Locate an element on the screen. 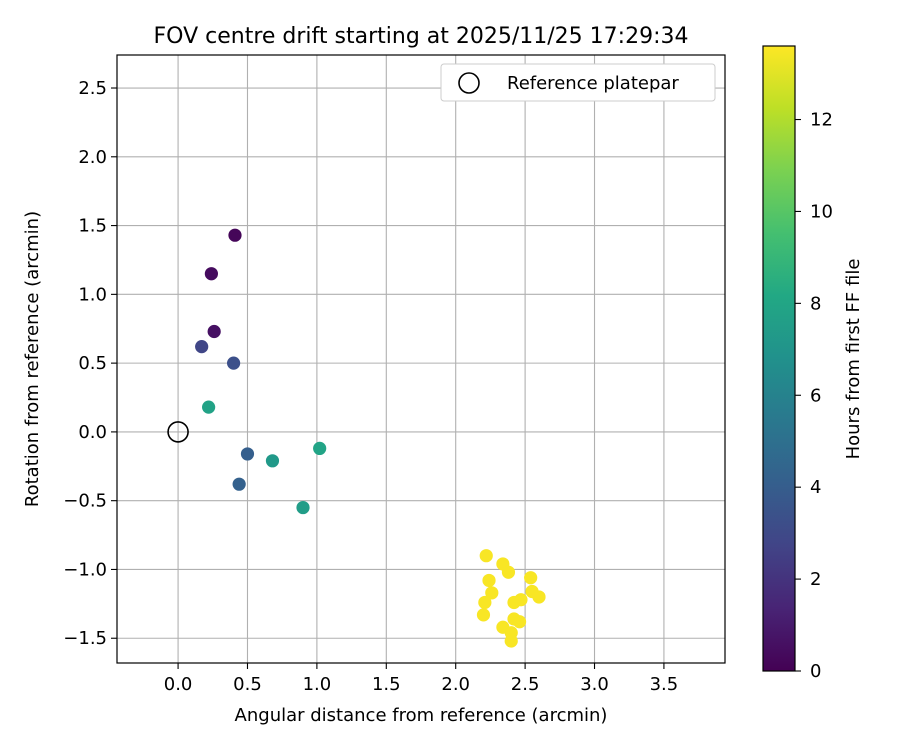  y-axis-label: Rotation from reference (arcmin) is located at coordinates (32, 359).